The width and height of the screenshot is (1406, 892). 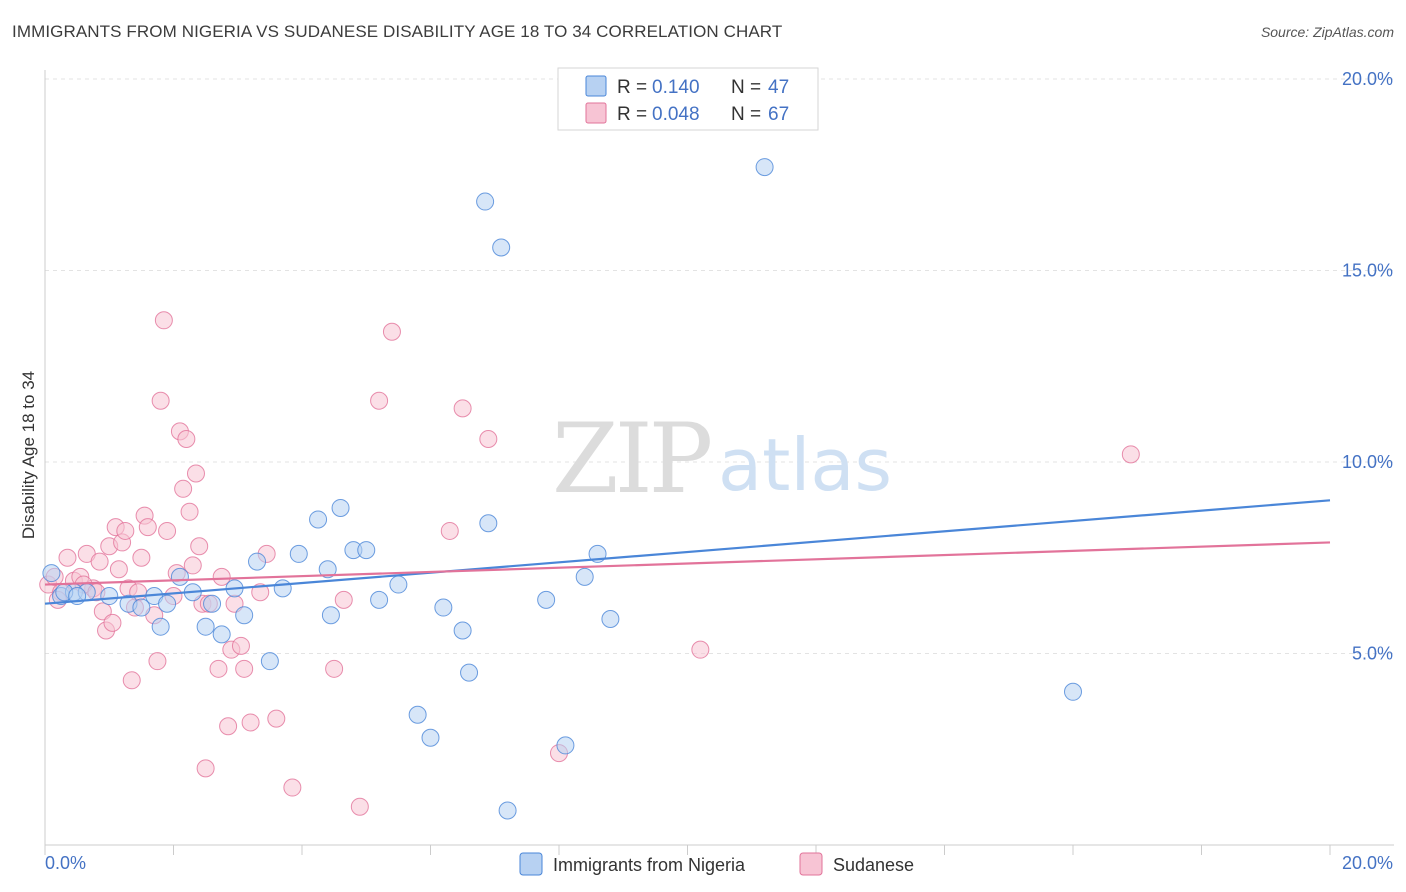 What do you see at coordinates (805, 465) in the screenshot?
I see `watermark-atlas: atlas` at bounding box center [805, 465].